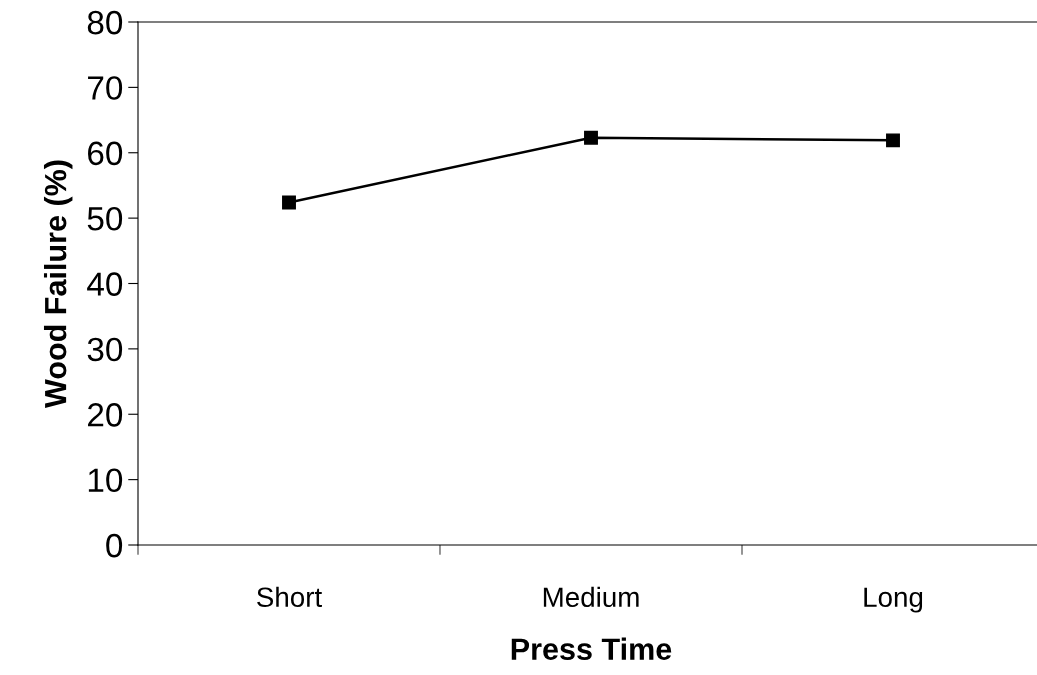 This screenshot has width=1037, height=675. What do you see at coordinates (105, 415) in the screenshot?
I see `y-tick-label: 20` at bounding box center [105, 415].